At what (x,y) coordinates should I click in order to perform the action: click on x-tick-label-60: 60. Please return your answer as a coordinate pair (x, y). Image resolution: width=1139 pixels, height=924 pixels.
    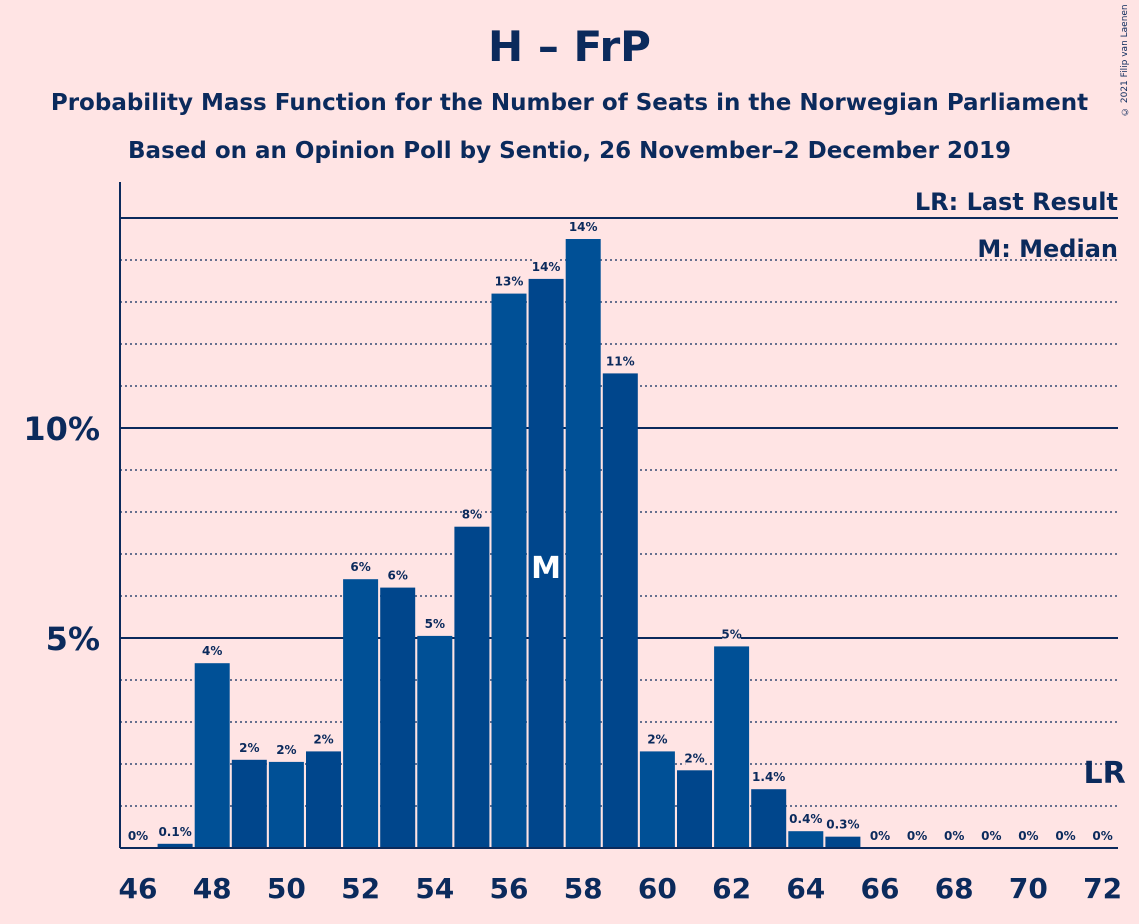
    Looking at the image, I should click on (657, 888).